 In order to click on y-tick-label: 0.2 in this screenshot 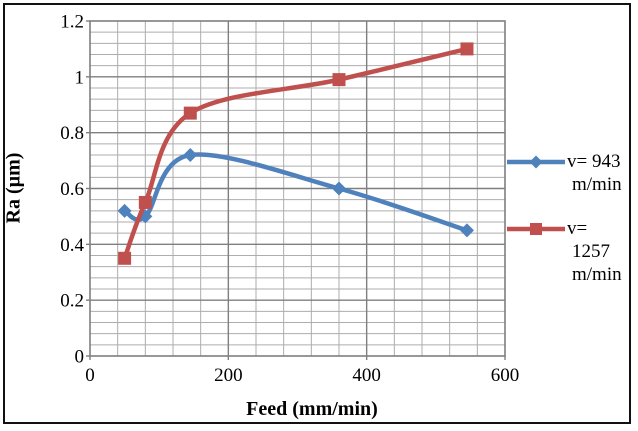, I will do `click(72, 301)`.